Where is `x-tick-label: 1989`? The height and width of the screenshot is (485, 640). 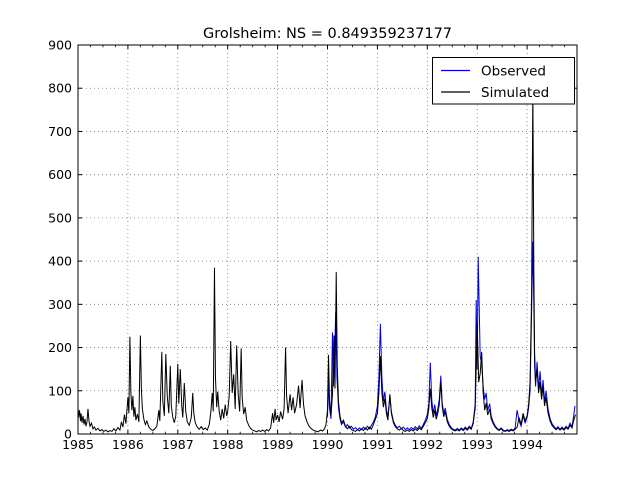
x-tick-label: 1989 is located at coordinates (278, 444).